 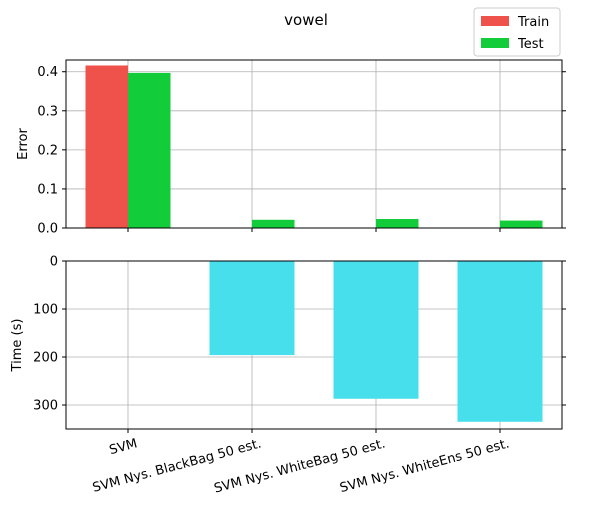 What do you see at coordinates (47, 72) in the screenshot?
I see `error-ytick-label: 0.4` at bounding box center [47, 72].